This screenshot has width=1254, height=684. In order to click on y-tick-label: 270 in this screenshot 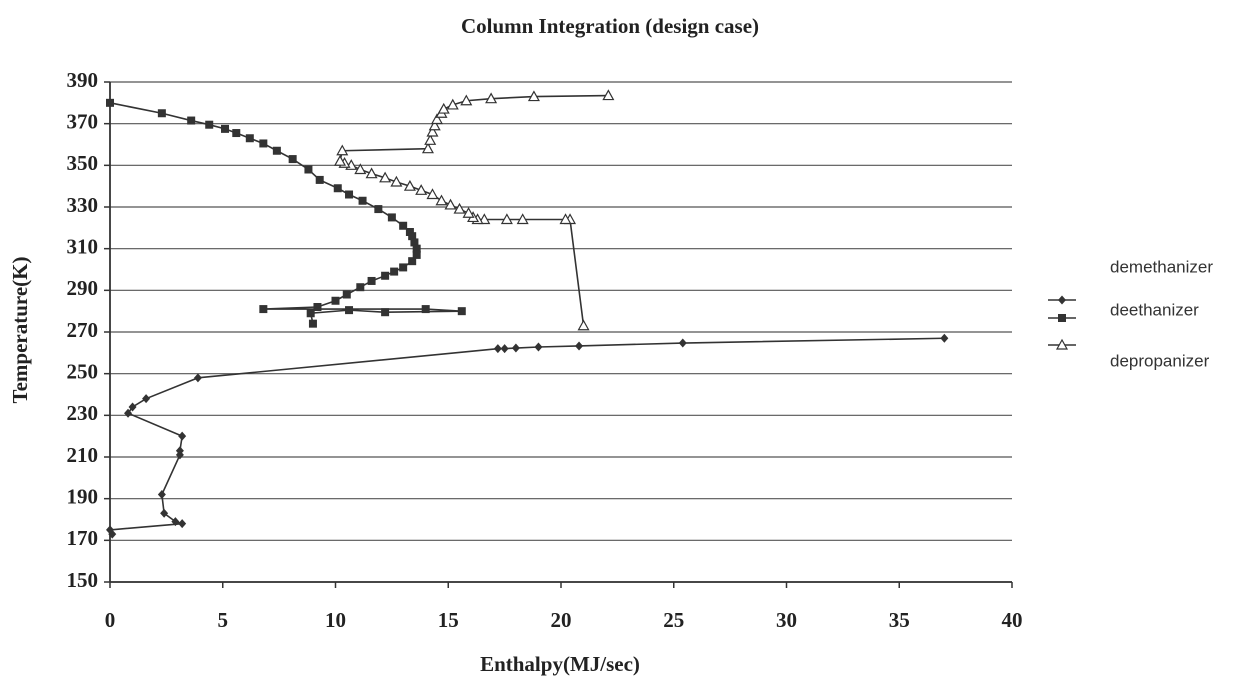, I will do `click(83, 330)`.